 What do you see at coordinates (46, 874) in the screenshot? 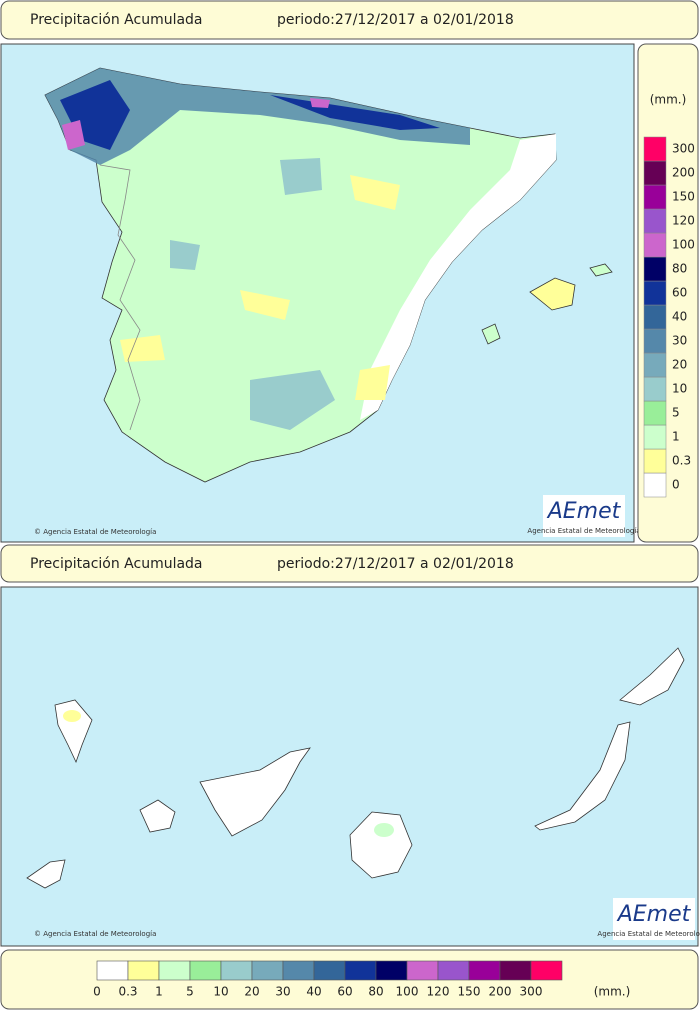
I see `el-hierro` at bounding box center [46, 874].